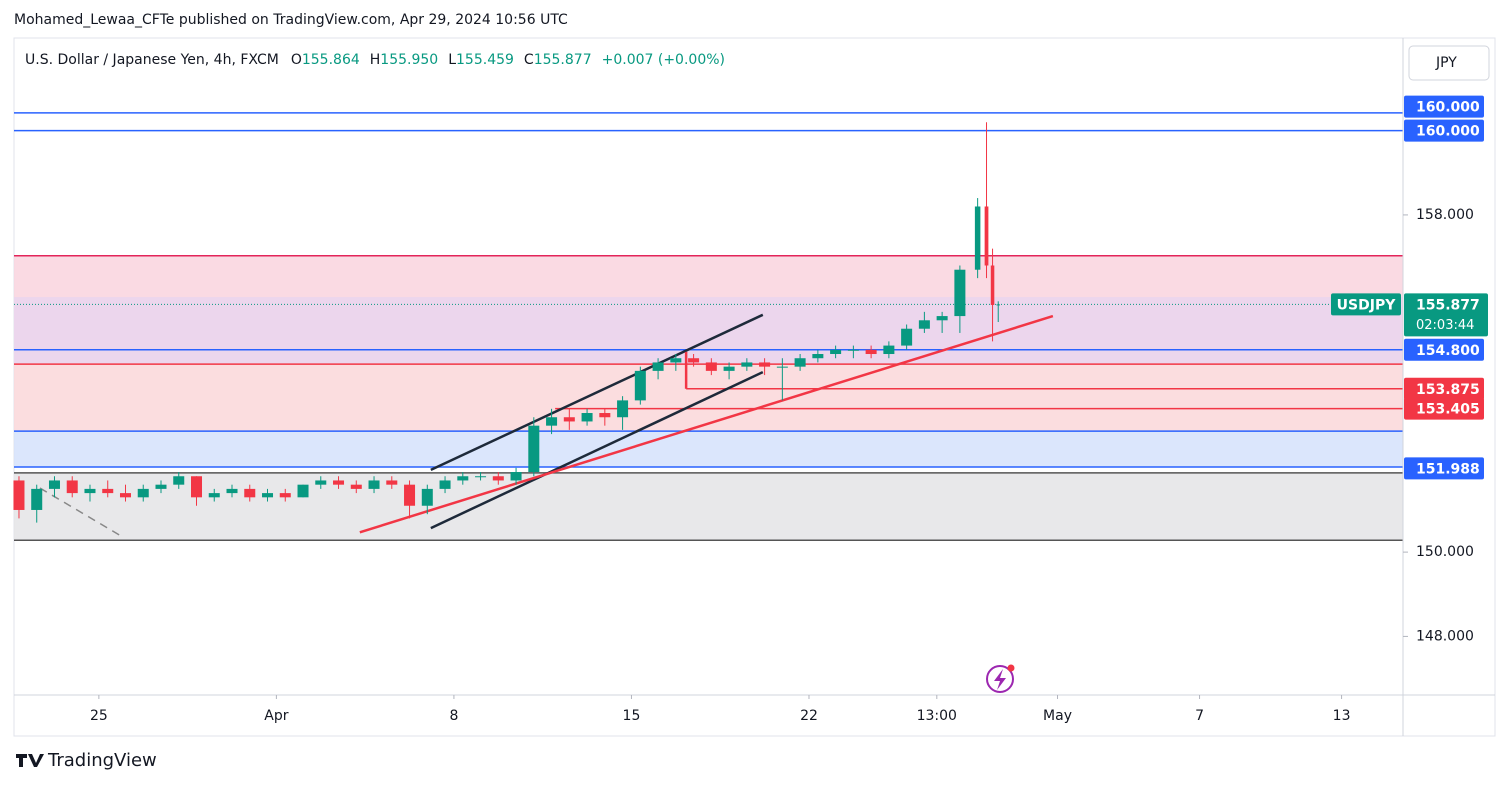 This screenshot has height=790, width=1509. Describe the element at coordinates (1448, 410) in the screenshot. I see `price-label: 153.405` at that location.